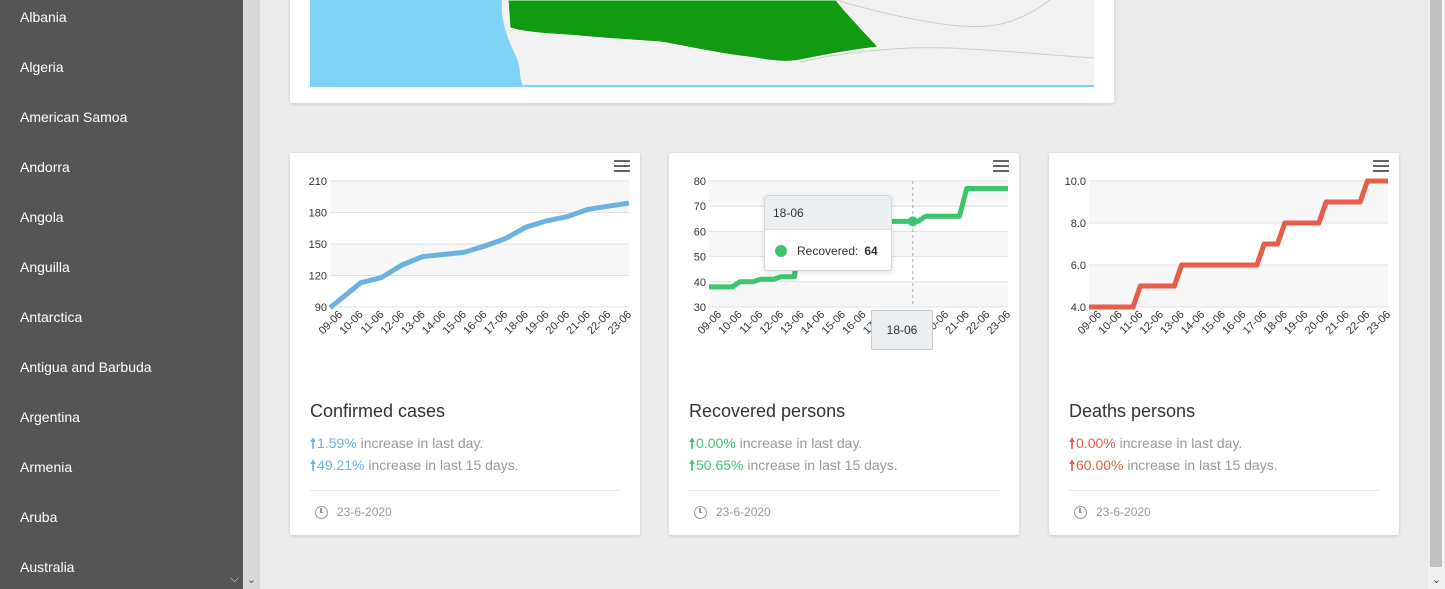  I want to click on map-border, so click(943, 14).